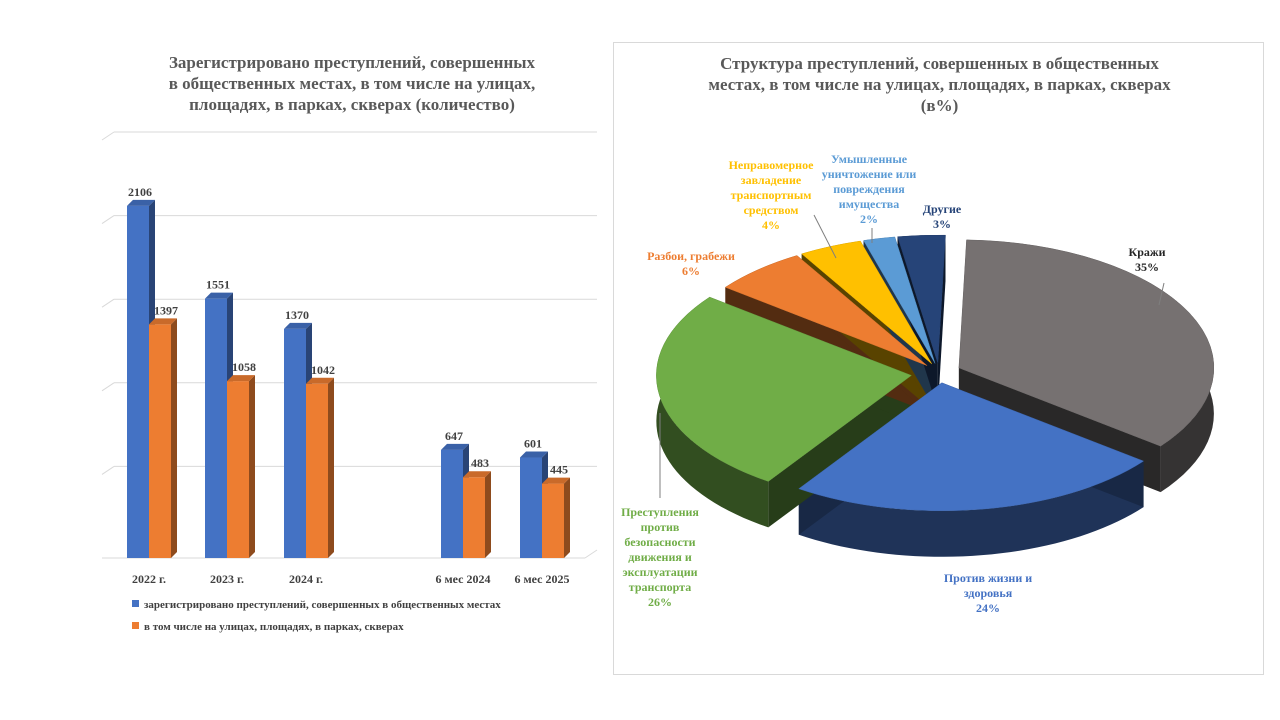 The height and width of the screenshot is (720, 1280). I want to click on pie-label-line: имущества, so click(869, 204).